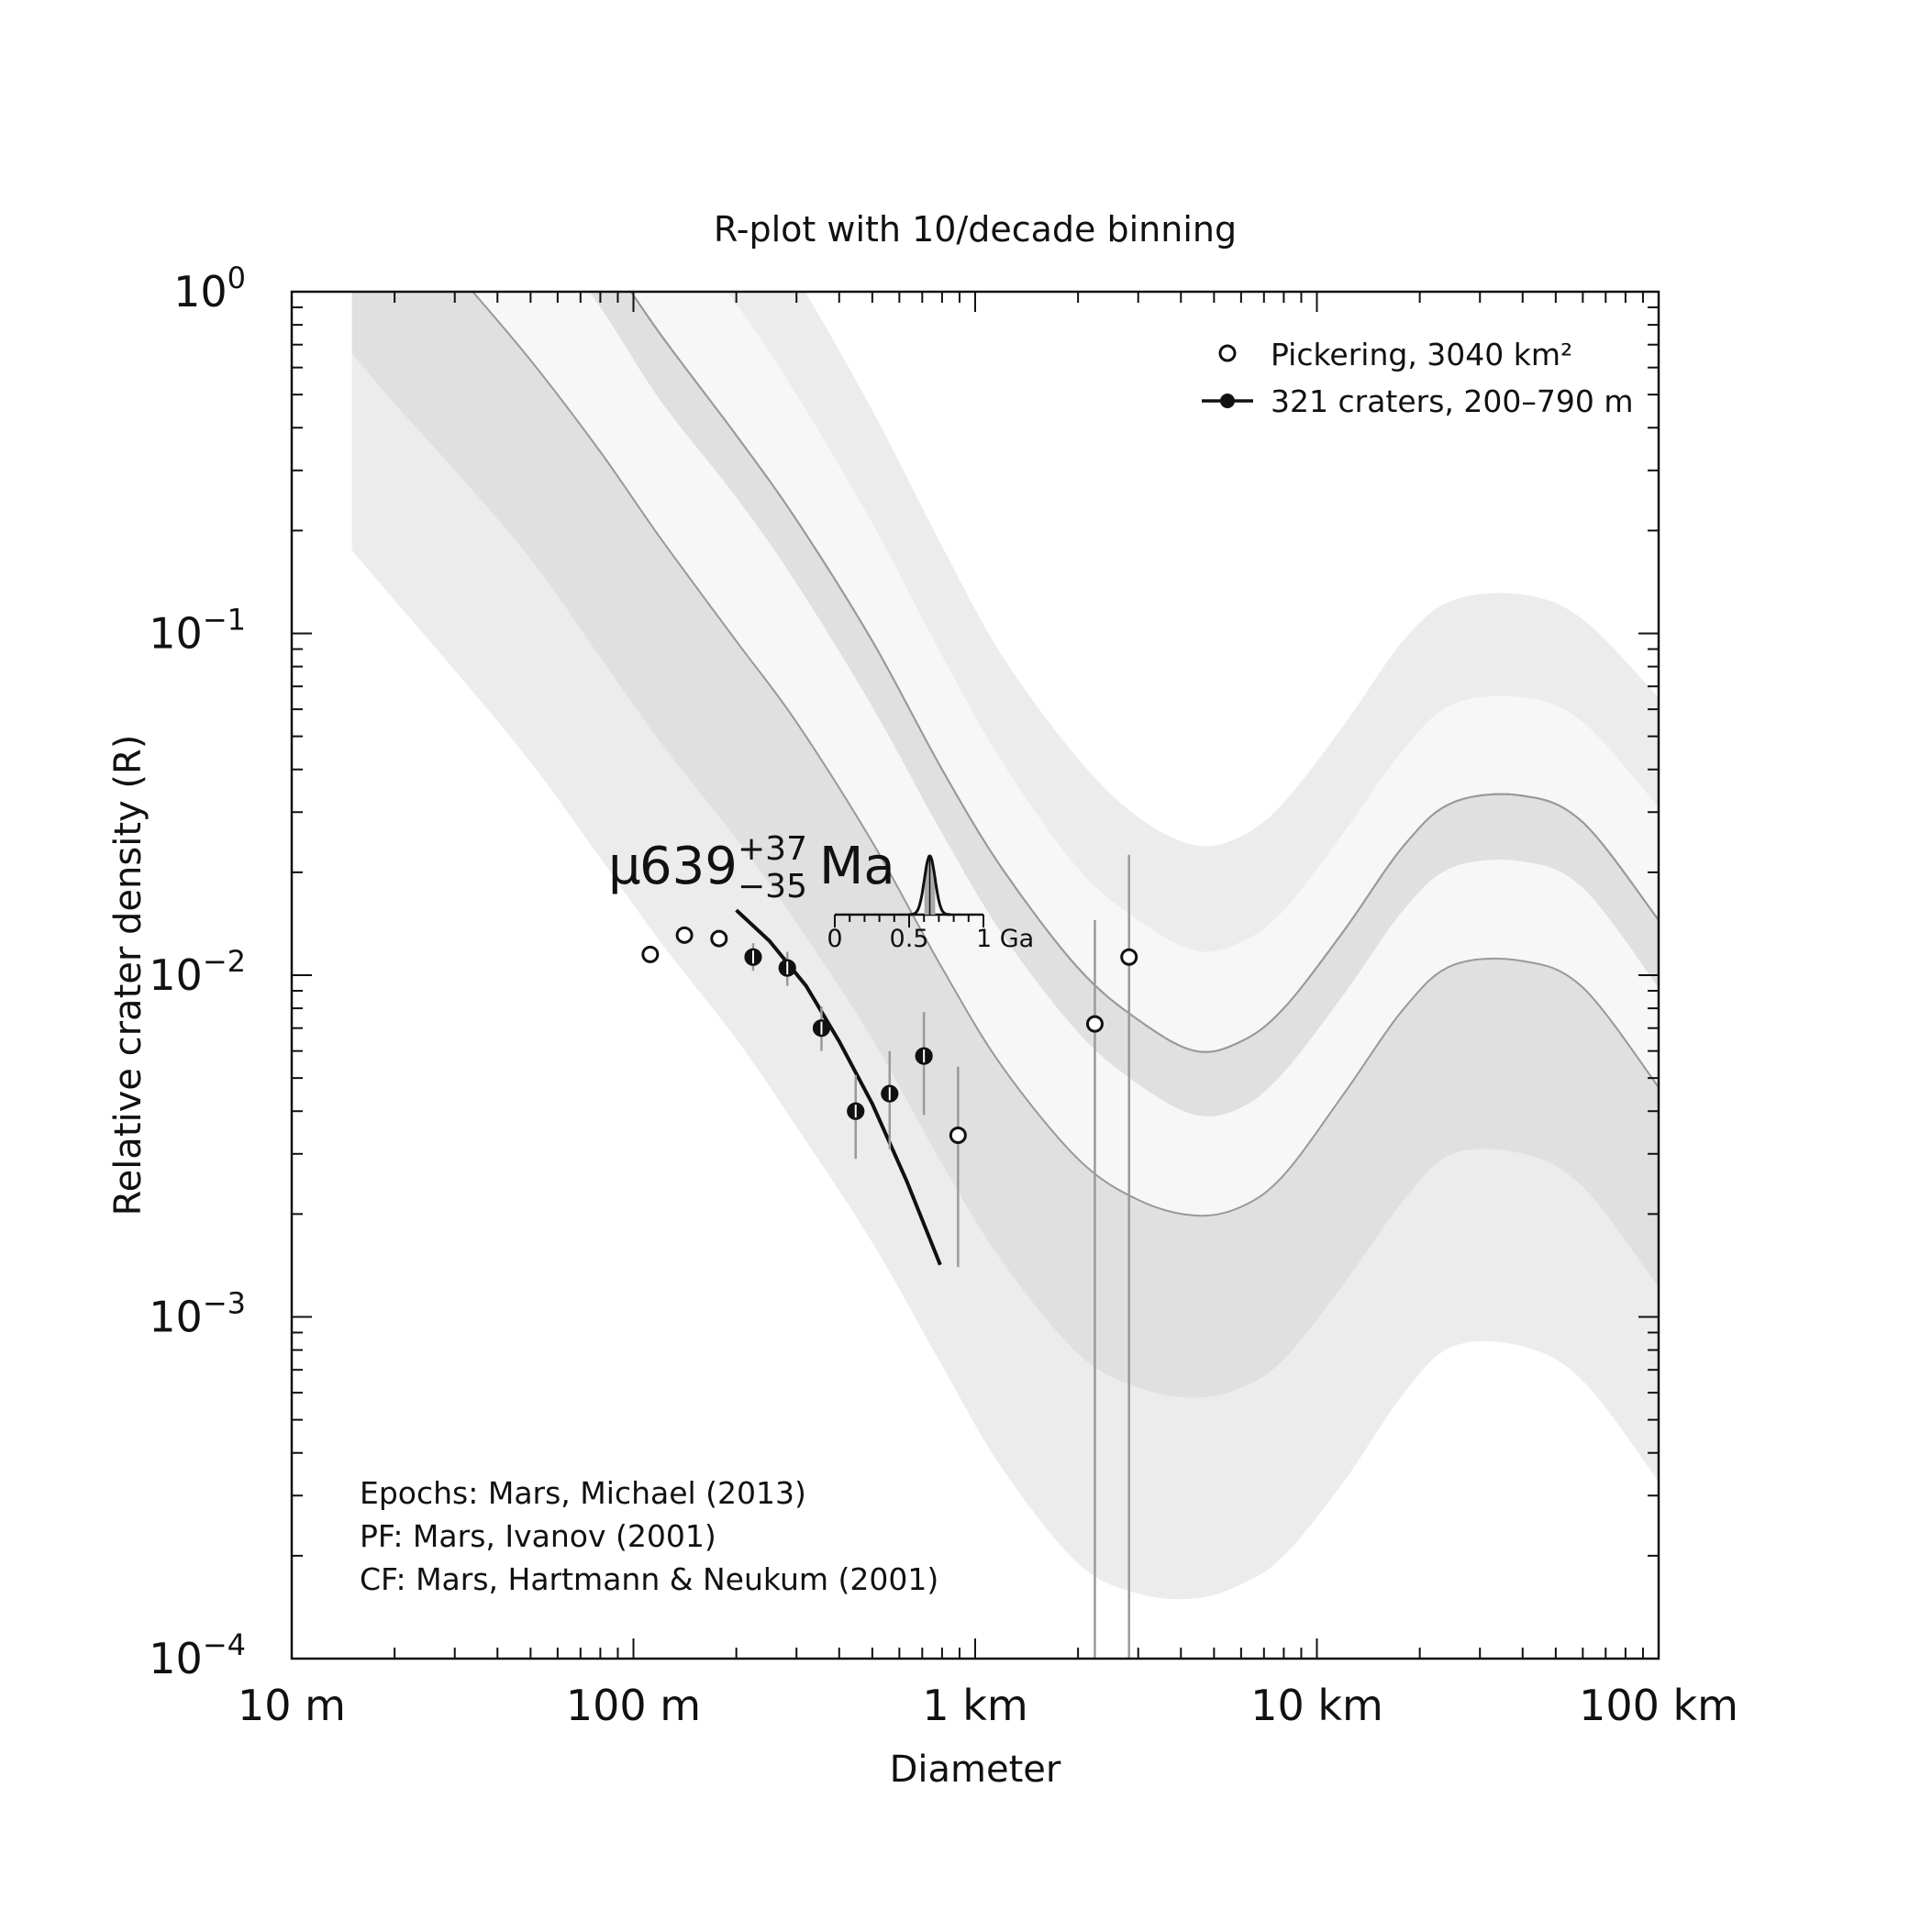 Image resolution: width=1932 pixels, height=1932 pixels. I want to click on note-chronology-function: CF: Mars, Hartmann & Neukum (2001), so click(649, 1579).